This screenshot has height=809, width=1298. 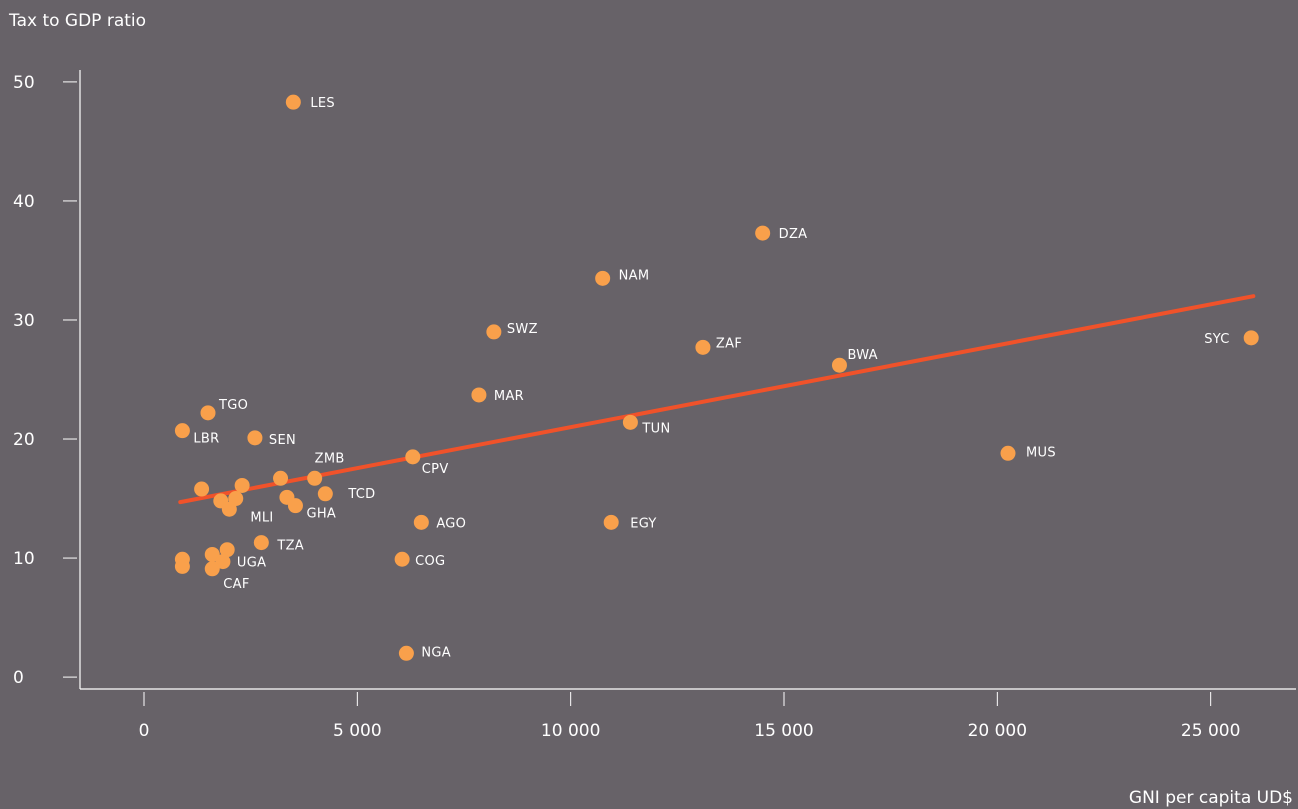 What do you see at coordinates (206, 439) in the screenshot?
I see `point-label: LBR` at bounding box center [206, 439].